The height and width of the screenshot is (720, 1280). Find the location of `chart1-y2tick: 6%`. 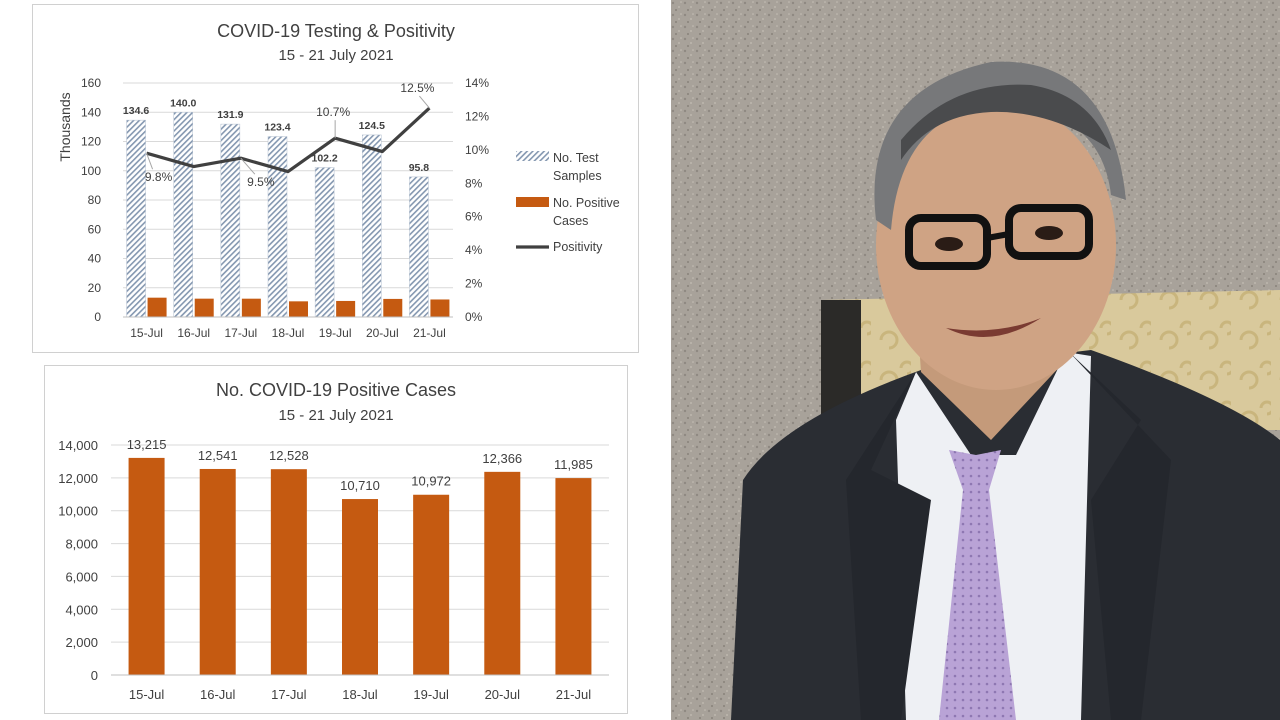

chart1-y2tick: 6% is located at coordinates (474, 217).